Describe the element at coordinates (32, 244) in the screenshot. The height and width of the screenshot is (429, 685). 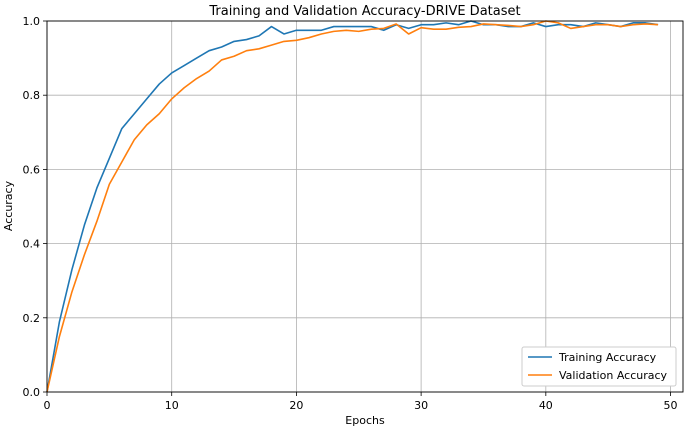
I see `y-tick-label: 0.4` at that location.